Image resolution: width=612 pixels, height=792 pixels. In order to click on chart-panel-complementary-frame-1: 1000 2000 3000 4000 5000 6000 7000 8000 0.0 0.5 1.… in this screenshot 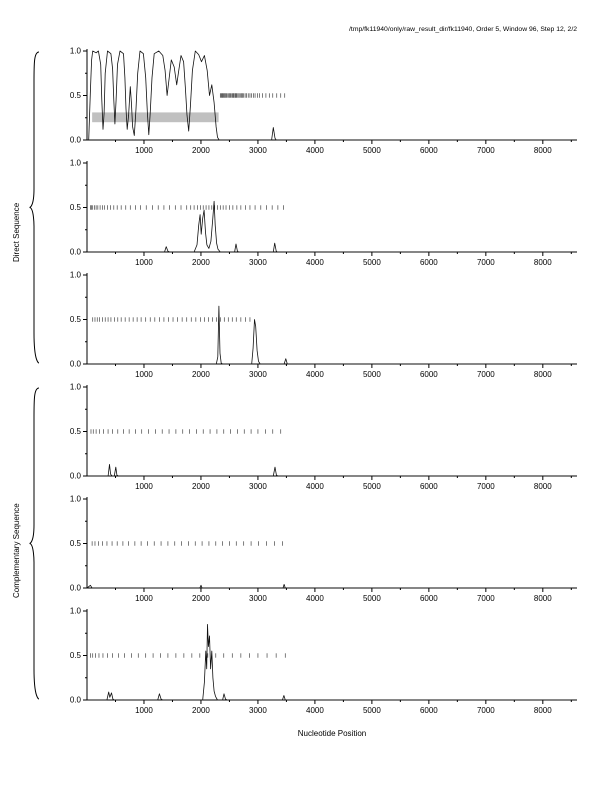, I will do `click(317, 437)`.